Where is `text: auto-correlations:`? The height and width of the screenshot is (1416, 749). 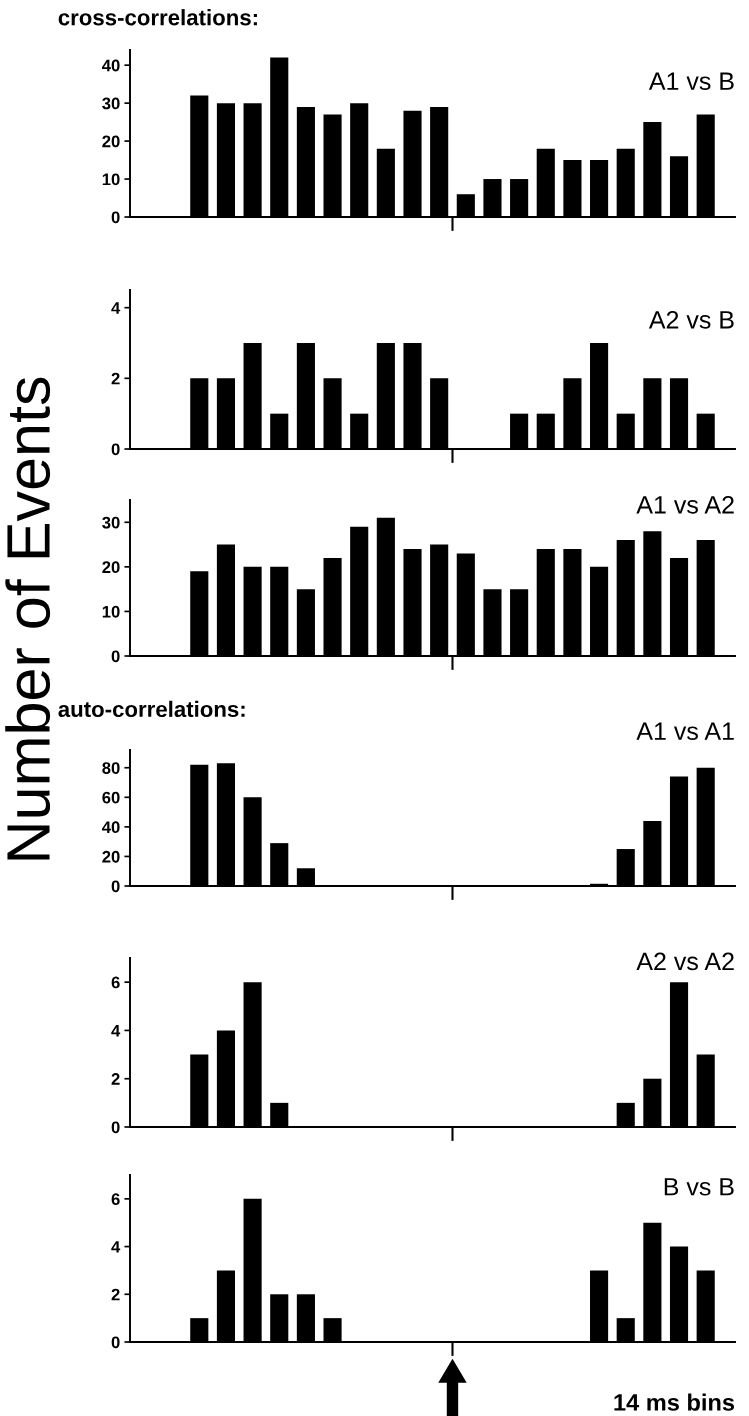 text: auto-correlations: is located at coordinates (151, 709).